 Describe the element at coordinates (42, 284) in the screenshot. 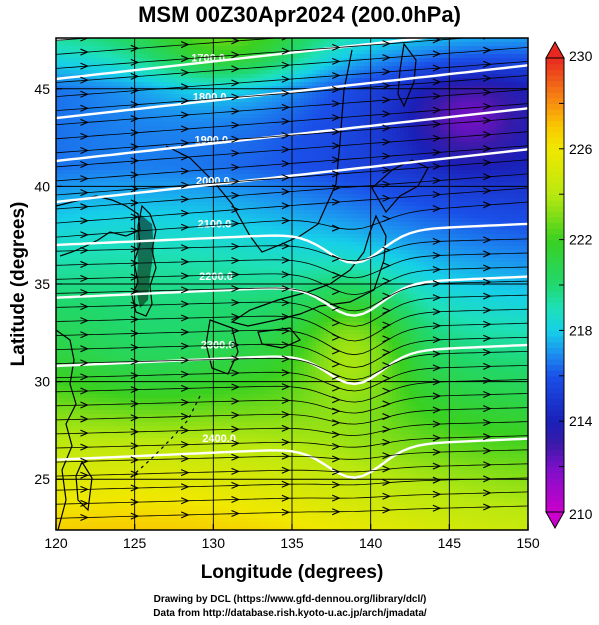

I see `y-tick-label: 35` at that location.